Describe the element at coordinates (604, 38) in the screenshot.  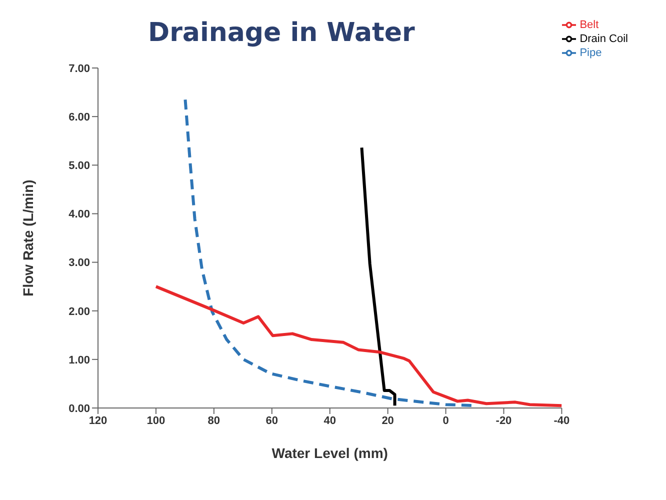
I see `legend-label: Drain Coil` at that location.